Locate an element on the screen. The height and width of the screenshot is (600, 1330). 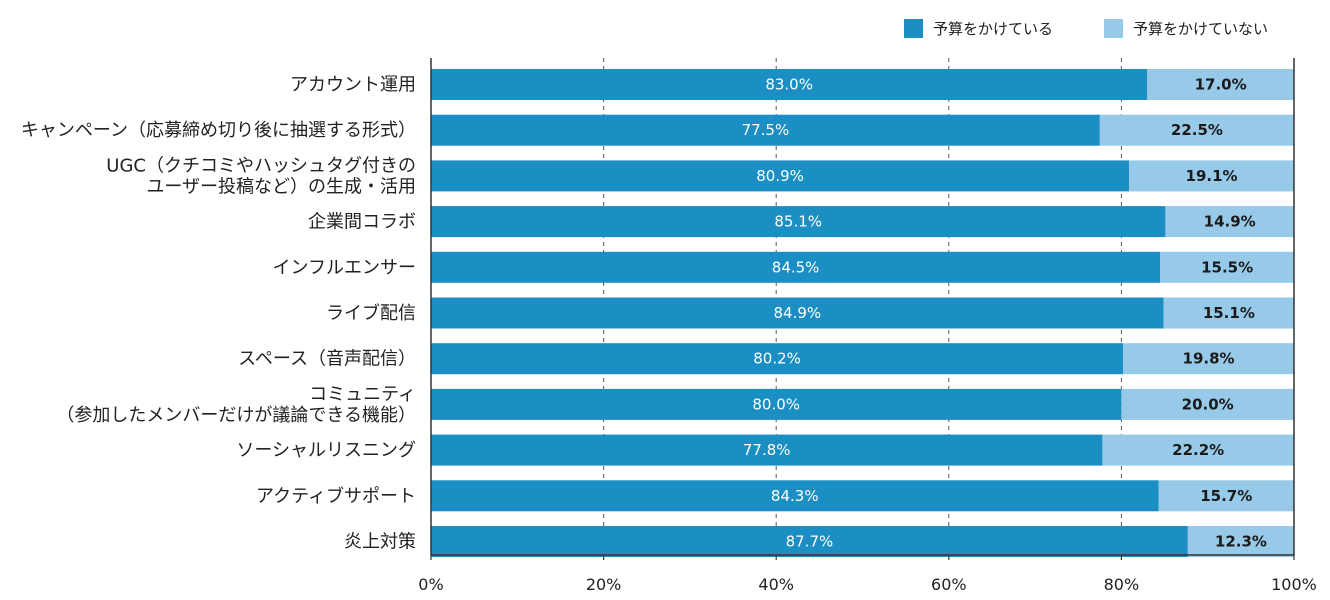
data-label: 14.9% is located at coordinates (1230, 222).